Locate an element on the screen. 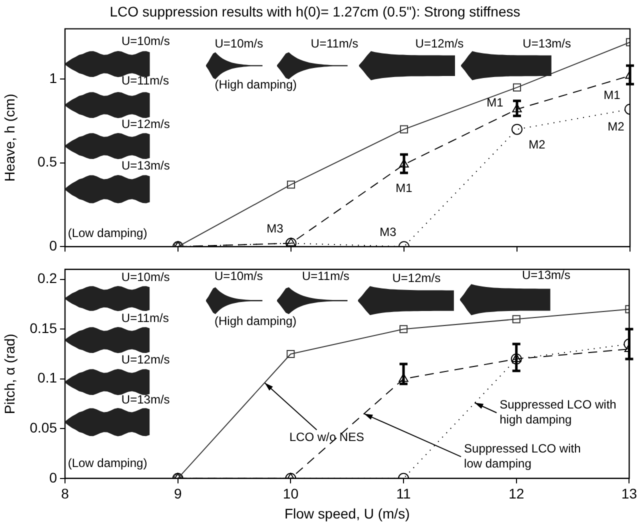 The height and width of the screenshot is (523, 640). annotation: Suppressed LCO with low damping is located at coordinates (522, 456).